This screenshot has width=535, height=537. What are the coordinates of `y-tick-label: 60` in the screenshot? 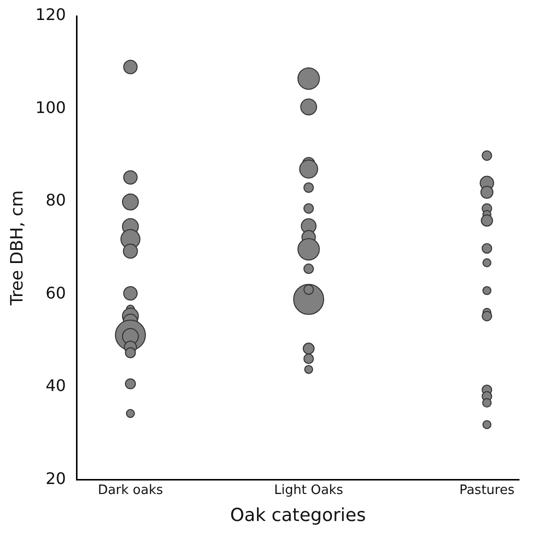 It's located at (56, 292).